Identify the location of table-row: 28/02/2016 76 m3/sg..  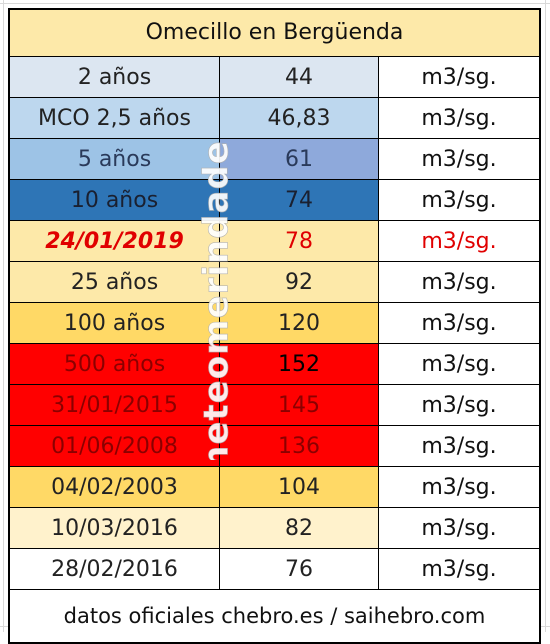
(274, 569).